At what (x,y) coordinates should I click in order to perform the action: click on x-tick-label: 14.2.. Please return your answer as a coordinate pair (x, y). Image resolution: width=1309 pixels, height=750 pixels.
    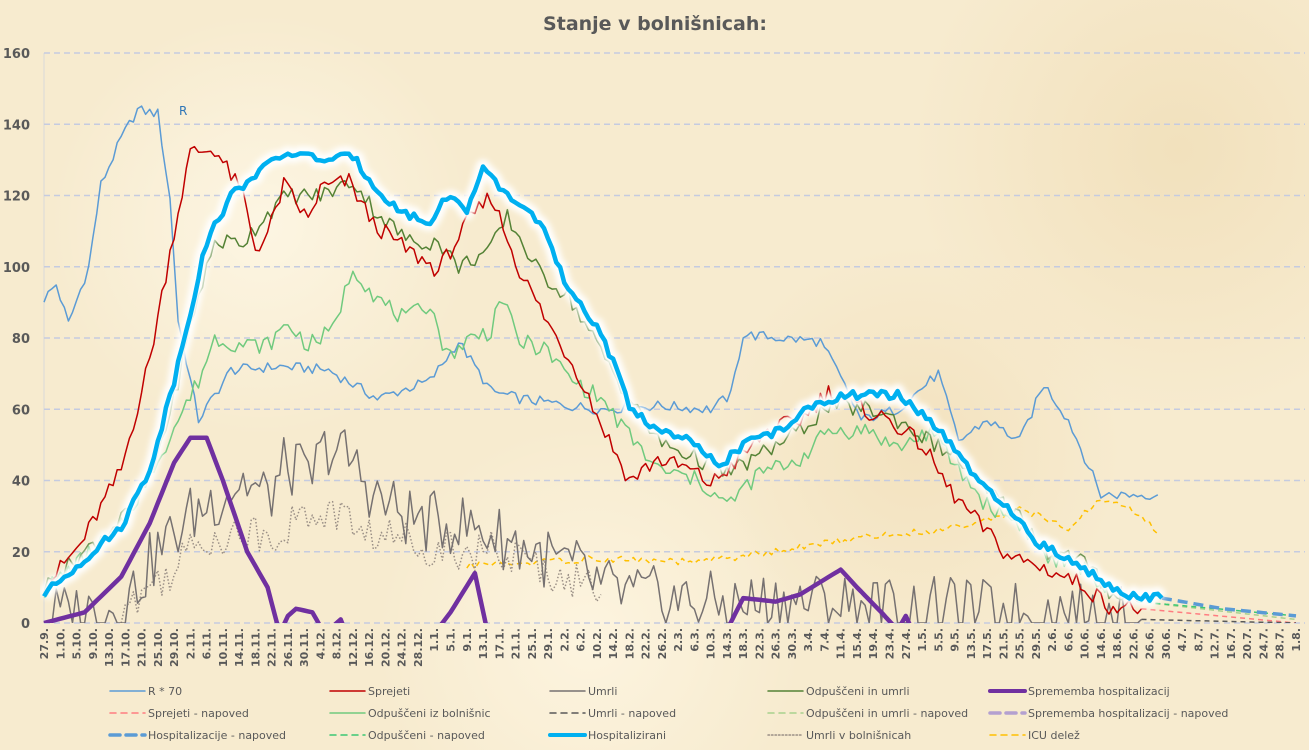
    Looking at the image, I should click on (613, 643).